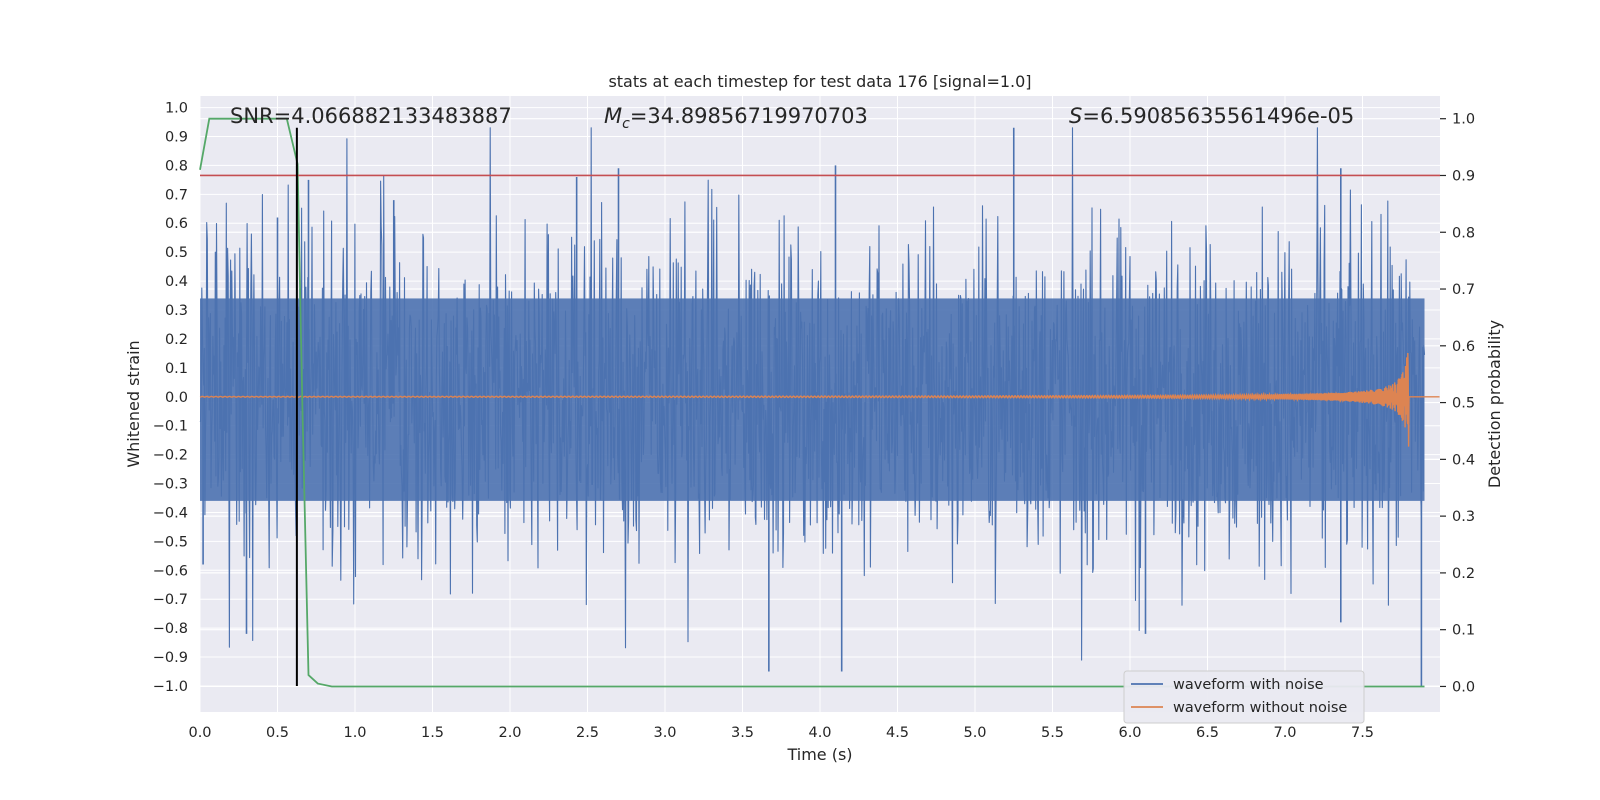 Image resolution: width=1600 pixels, height=800 pixels. I want to click on y-axis-label: Whitened strain, so click(133, 403).